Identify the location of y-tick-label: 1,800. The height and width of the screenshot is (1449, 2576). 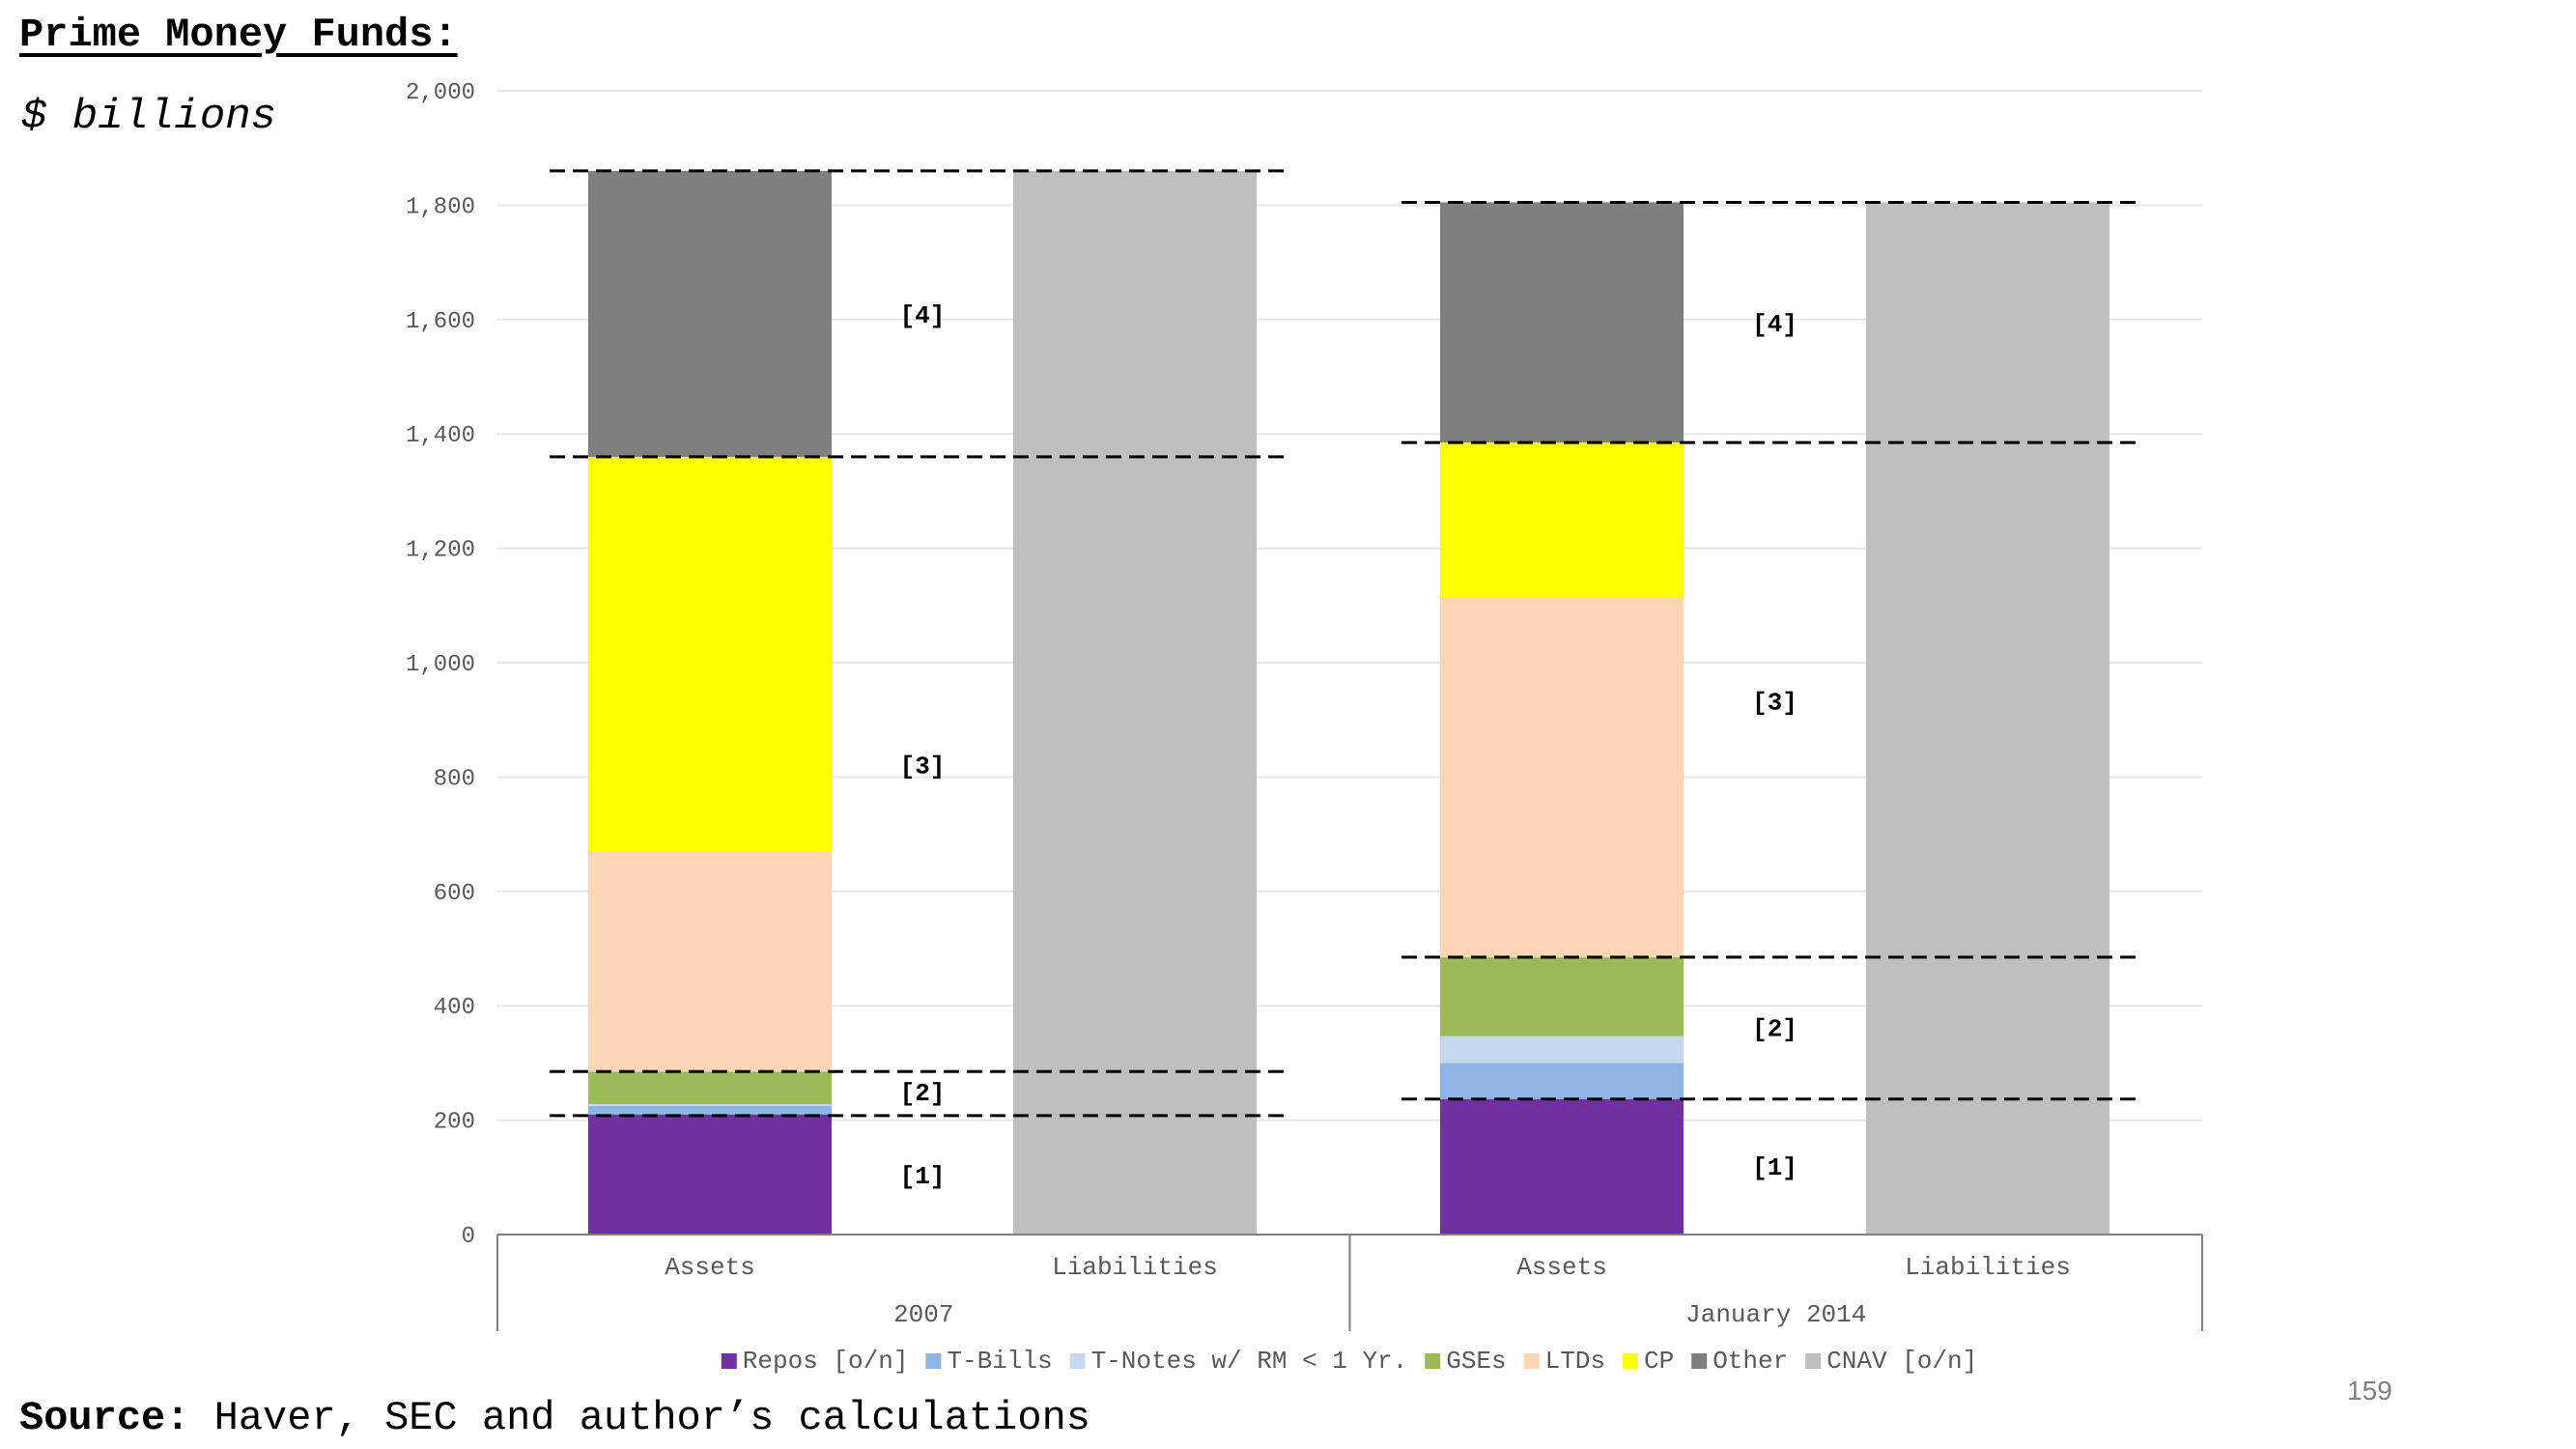
(440, 207).